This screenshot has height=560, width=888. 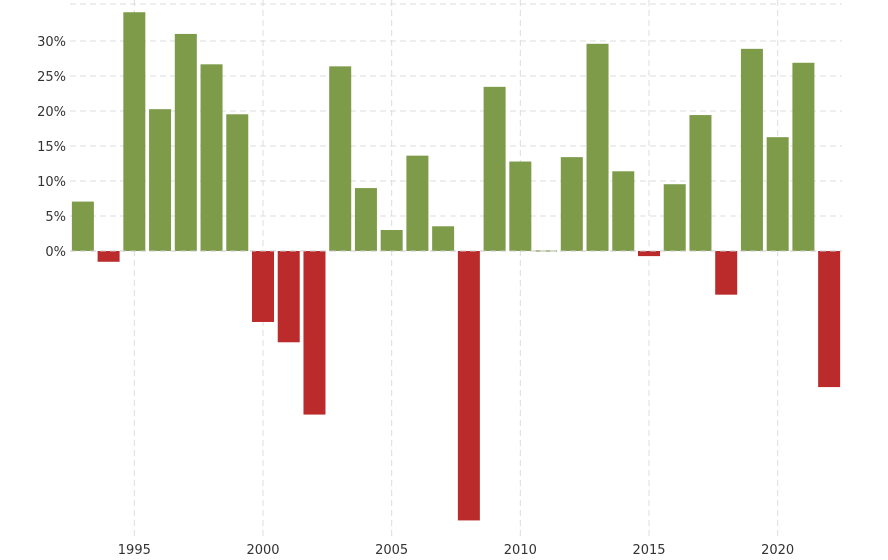 I want to click on bar-2021, so click(x=803, y=156).